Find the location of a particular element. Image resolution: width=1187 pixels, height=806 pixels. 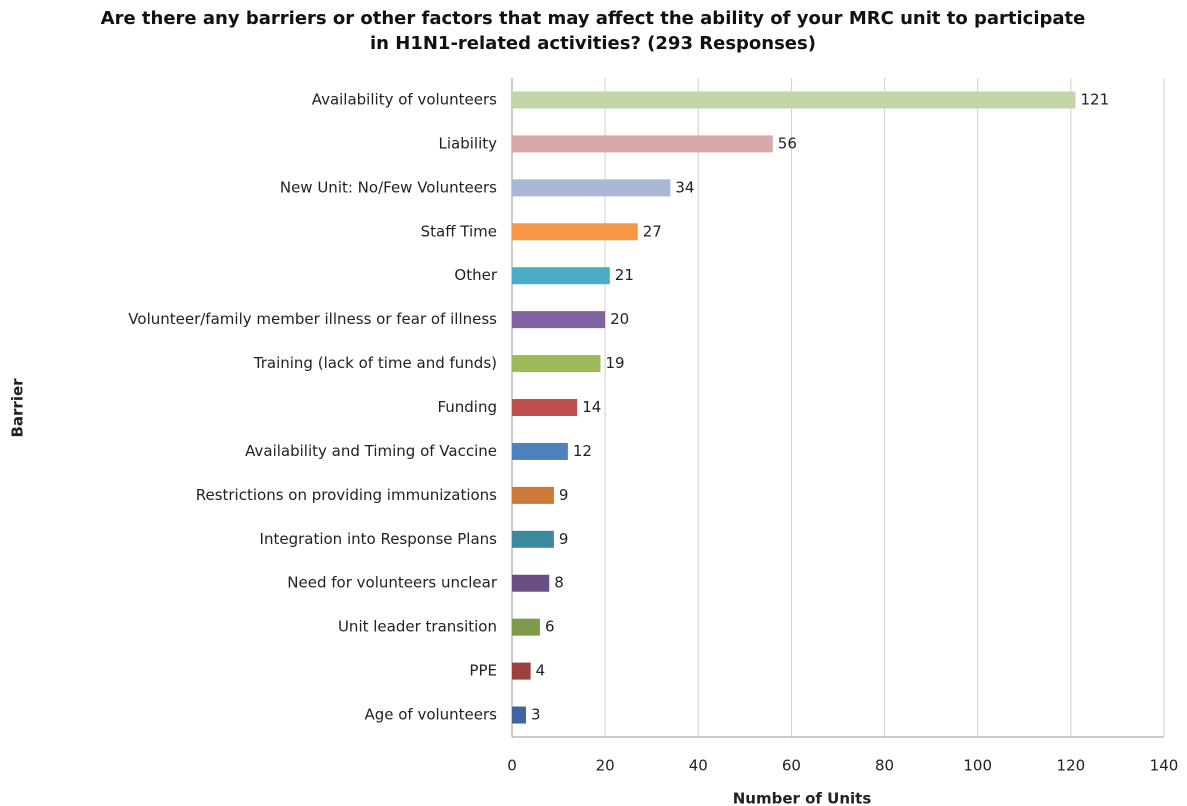

y-tick-label: Need for volunteers unclear is located at coordinates (392, 583).